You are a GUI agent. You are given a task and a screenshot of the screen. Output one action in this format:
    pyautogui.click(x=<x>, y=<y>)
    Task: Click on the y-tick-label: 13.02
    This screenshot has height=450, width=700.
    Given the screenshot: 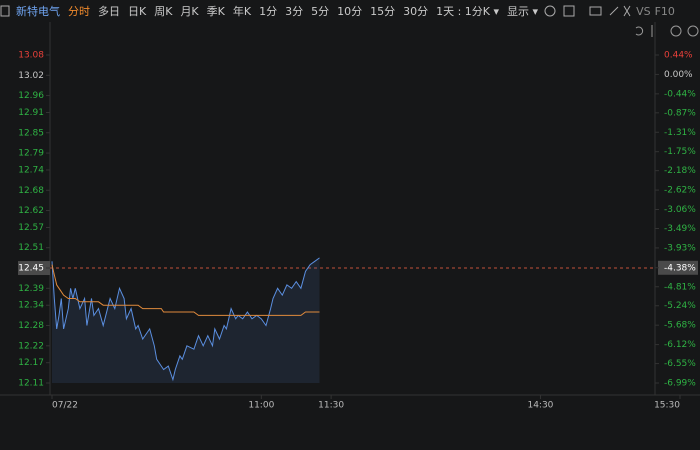 What is the action you would take?
    pyautogui.click(x=31, y=76)
    